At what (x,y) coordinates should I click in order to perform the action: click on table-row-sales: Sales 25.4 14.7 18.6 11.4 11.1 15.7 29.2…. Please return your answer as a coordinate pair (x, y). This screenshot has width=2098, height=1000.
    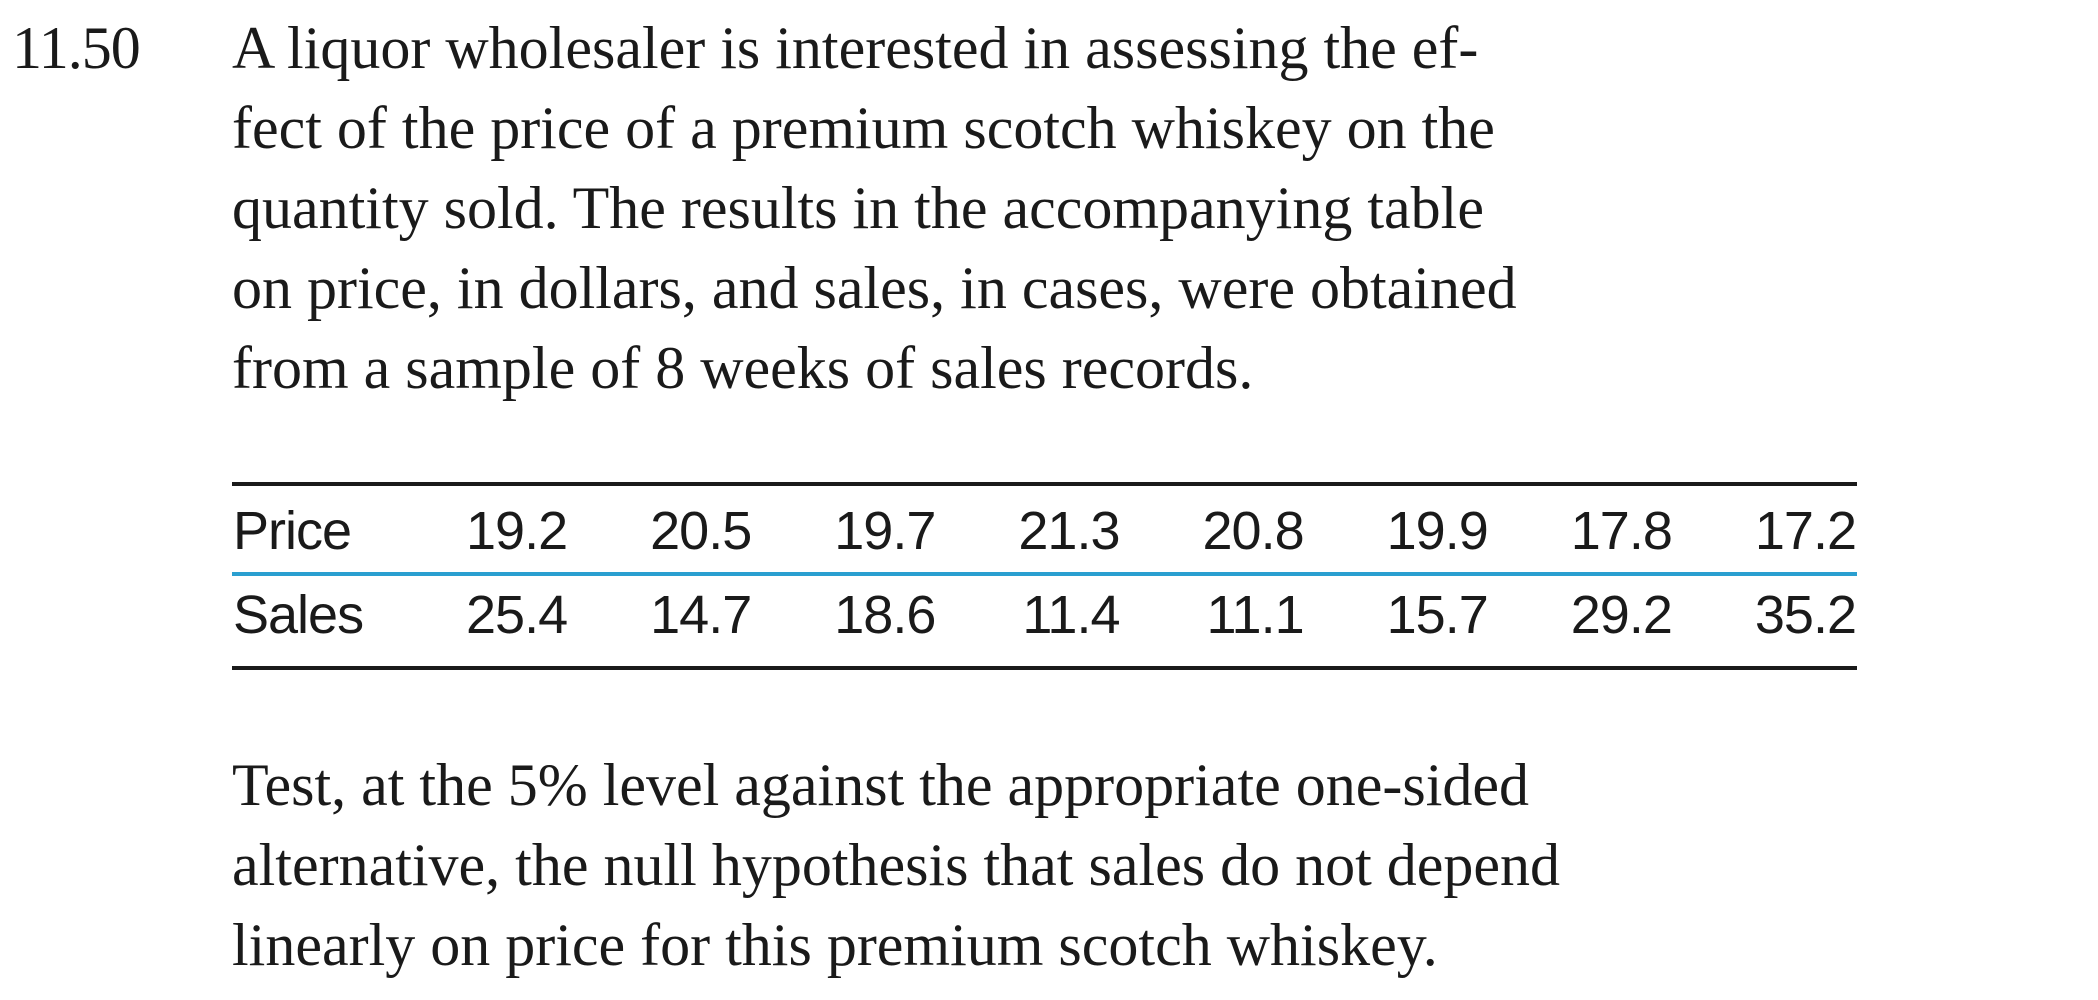
    Looking at the image, I should click on (1044, 621).